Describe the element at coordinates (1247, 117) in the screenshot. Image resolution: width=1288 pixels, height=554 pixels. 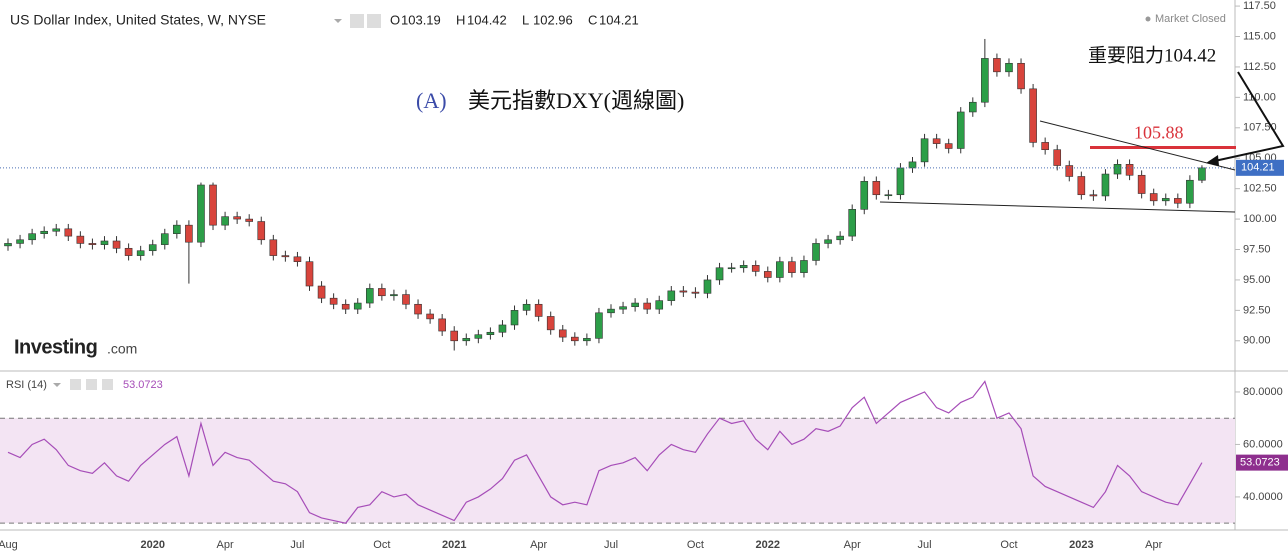
I see `resistance-arrow` at that location.